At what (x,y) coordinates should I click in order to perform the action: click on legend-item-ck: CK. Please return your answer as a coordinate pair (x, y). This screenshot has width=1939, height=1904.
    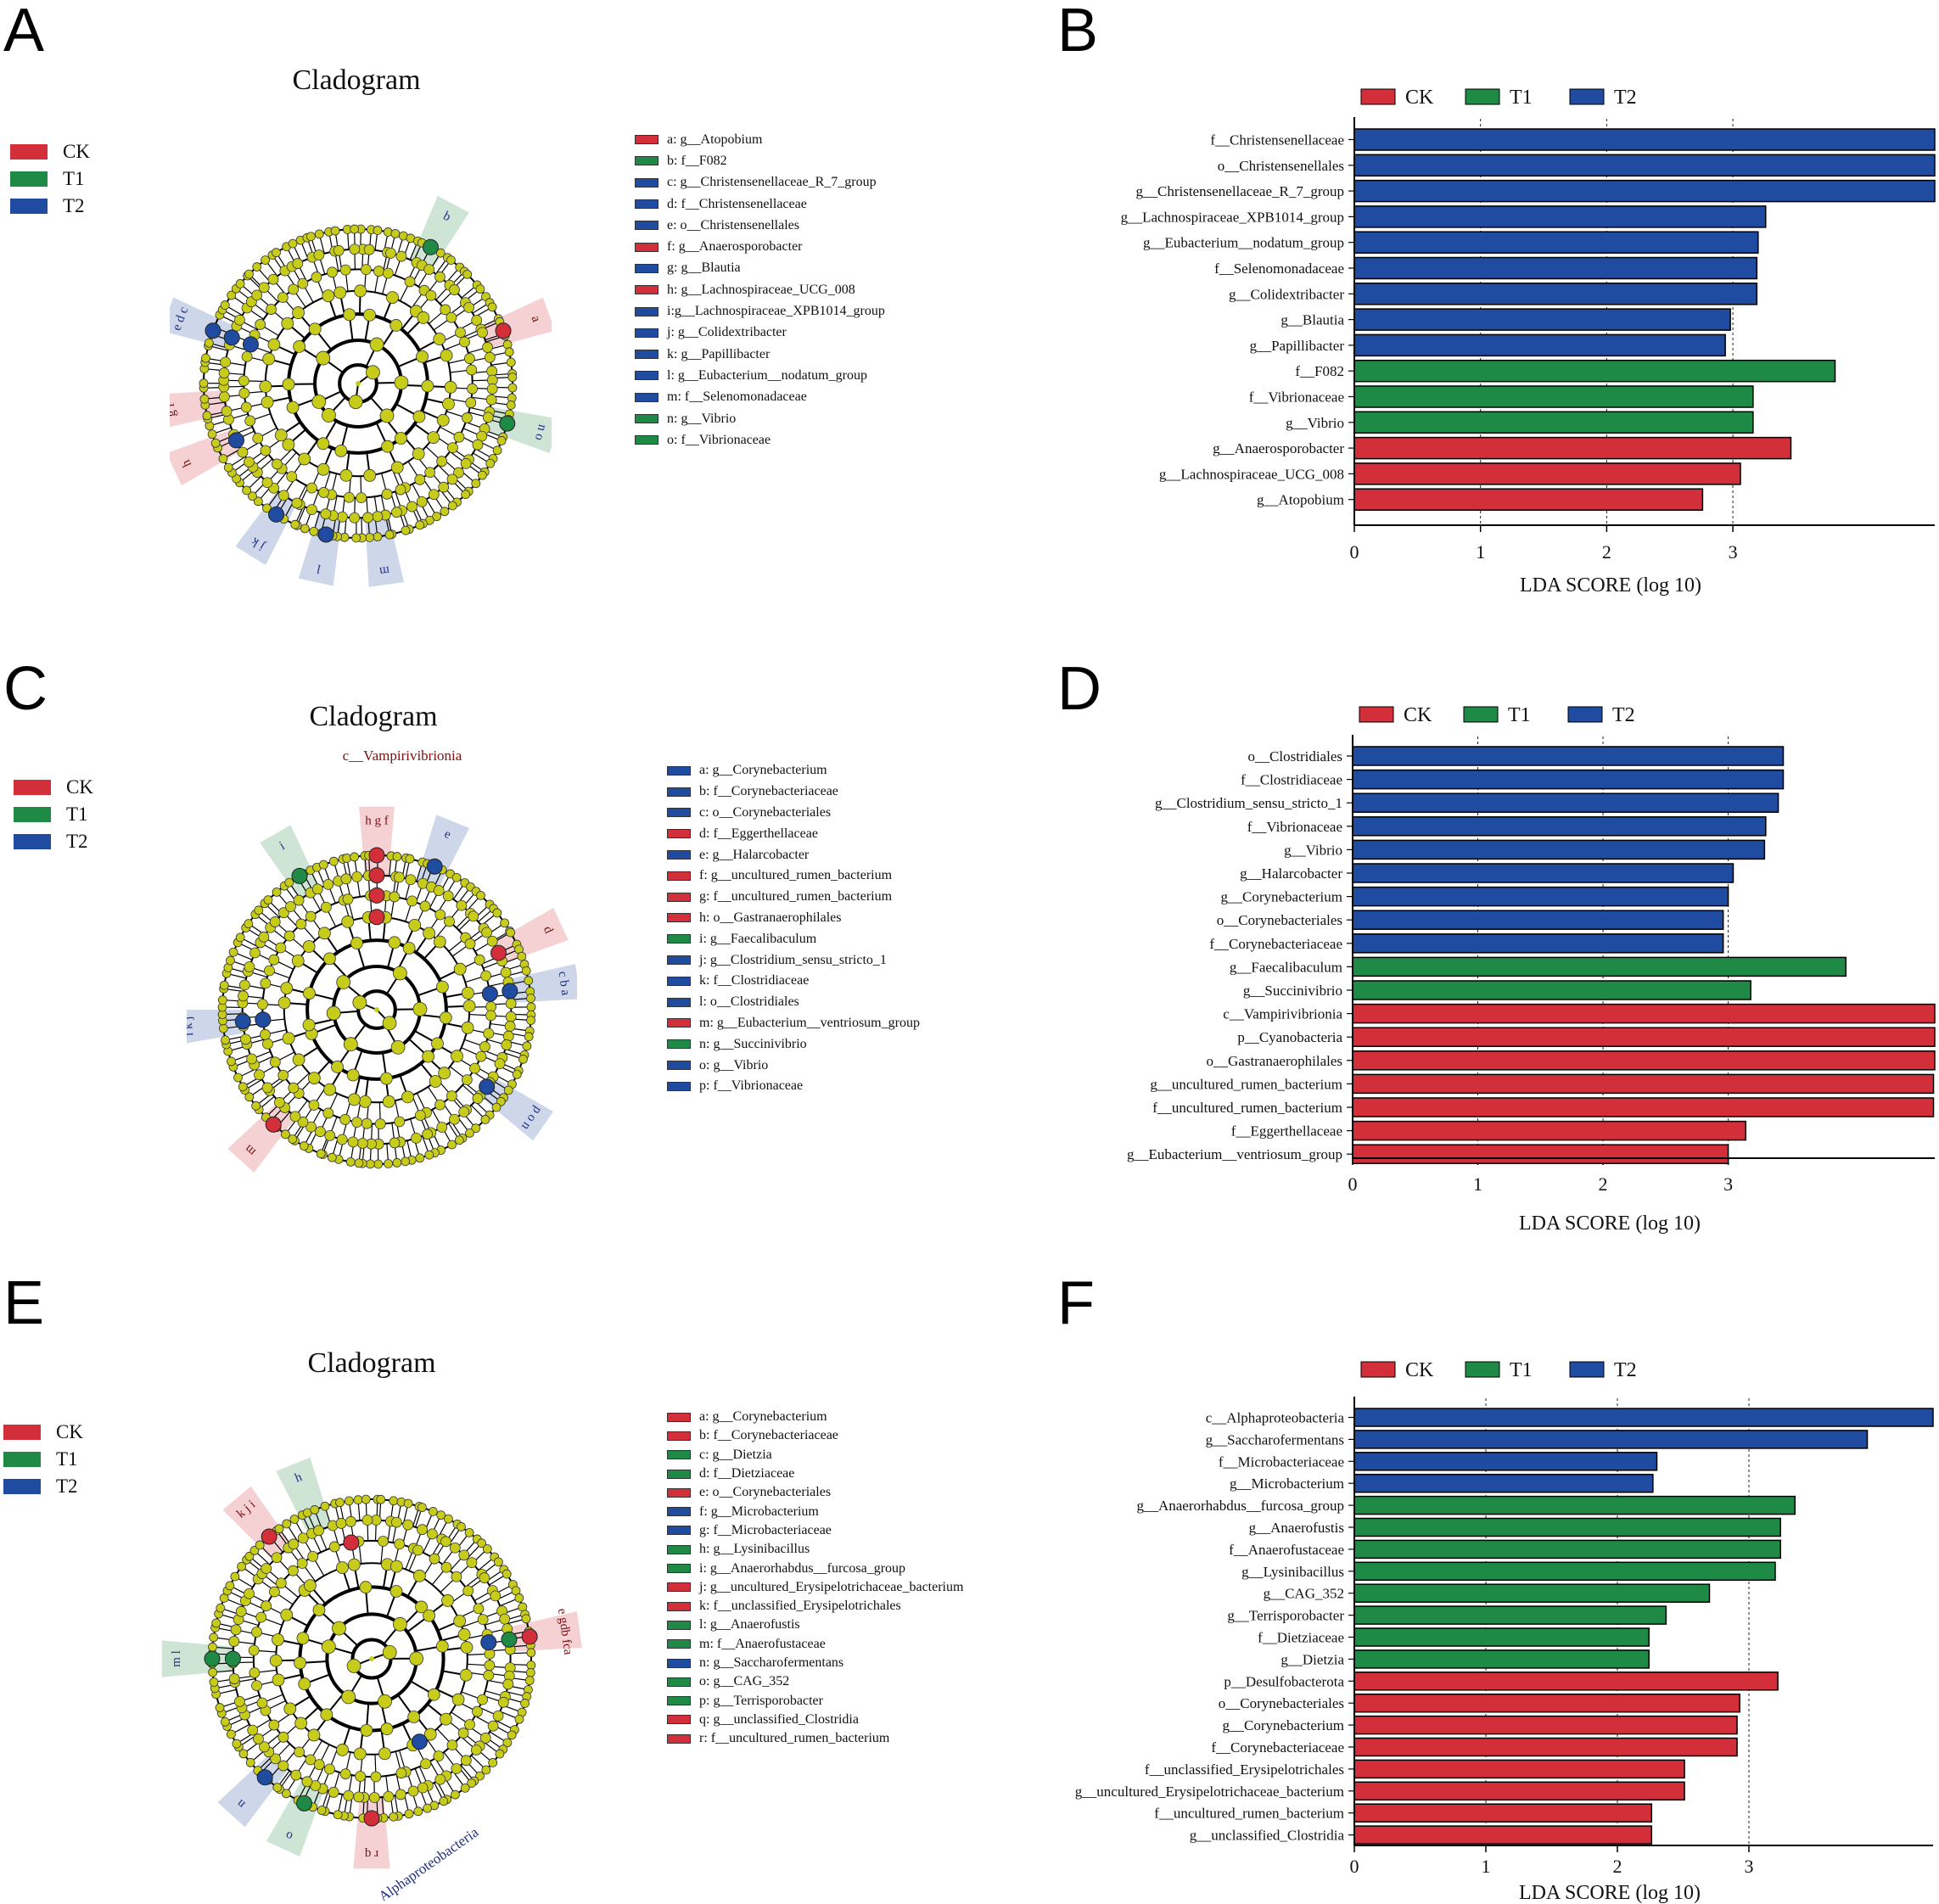
    Looking at the image, I should click on (50, 152).